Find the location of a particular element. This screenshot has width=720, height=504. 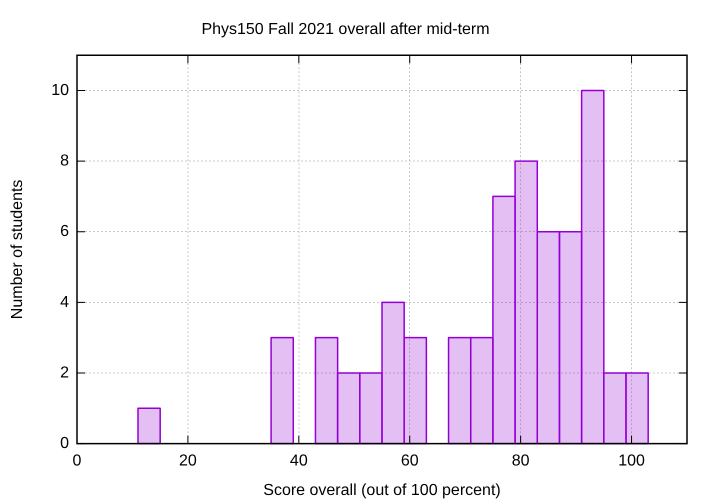

chart-title: Phys150 Fall 2021 overall after mid-term is located at coordinates (345, 29).